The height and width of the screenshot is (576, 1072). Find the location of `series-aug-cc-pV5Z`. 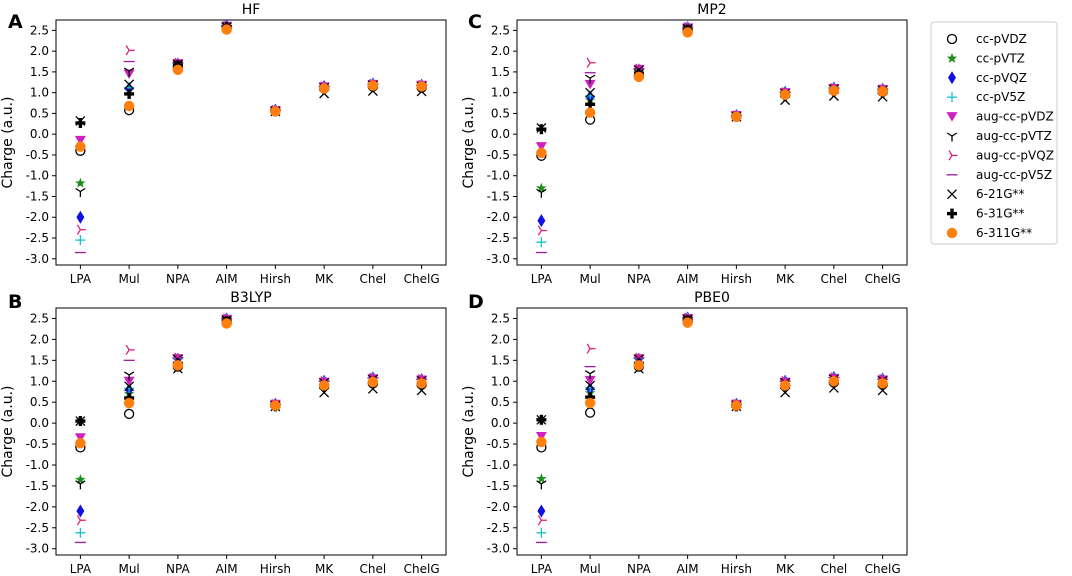

series-aug-cc-pV5Z is located at coordinates (251, 139).